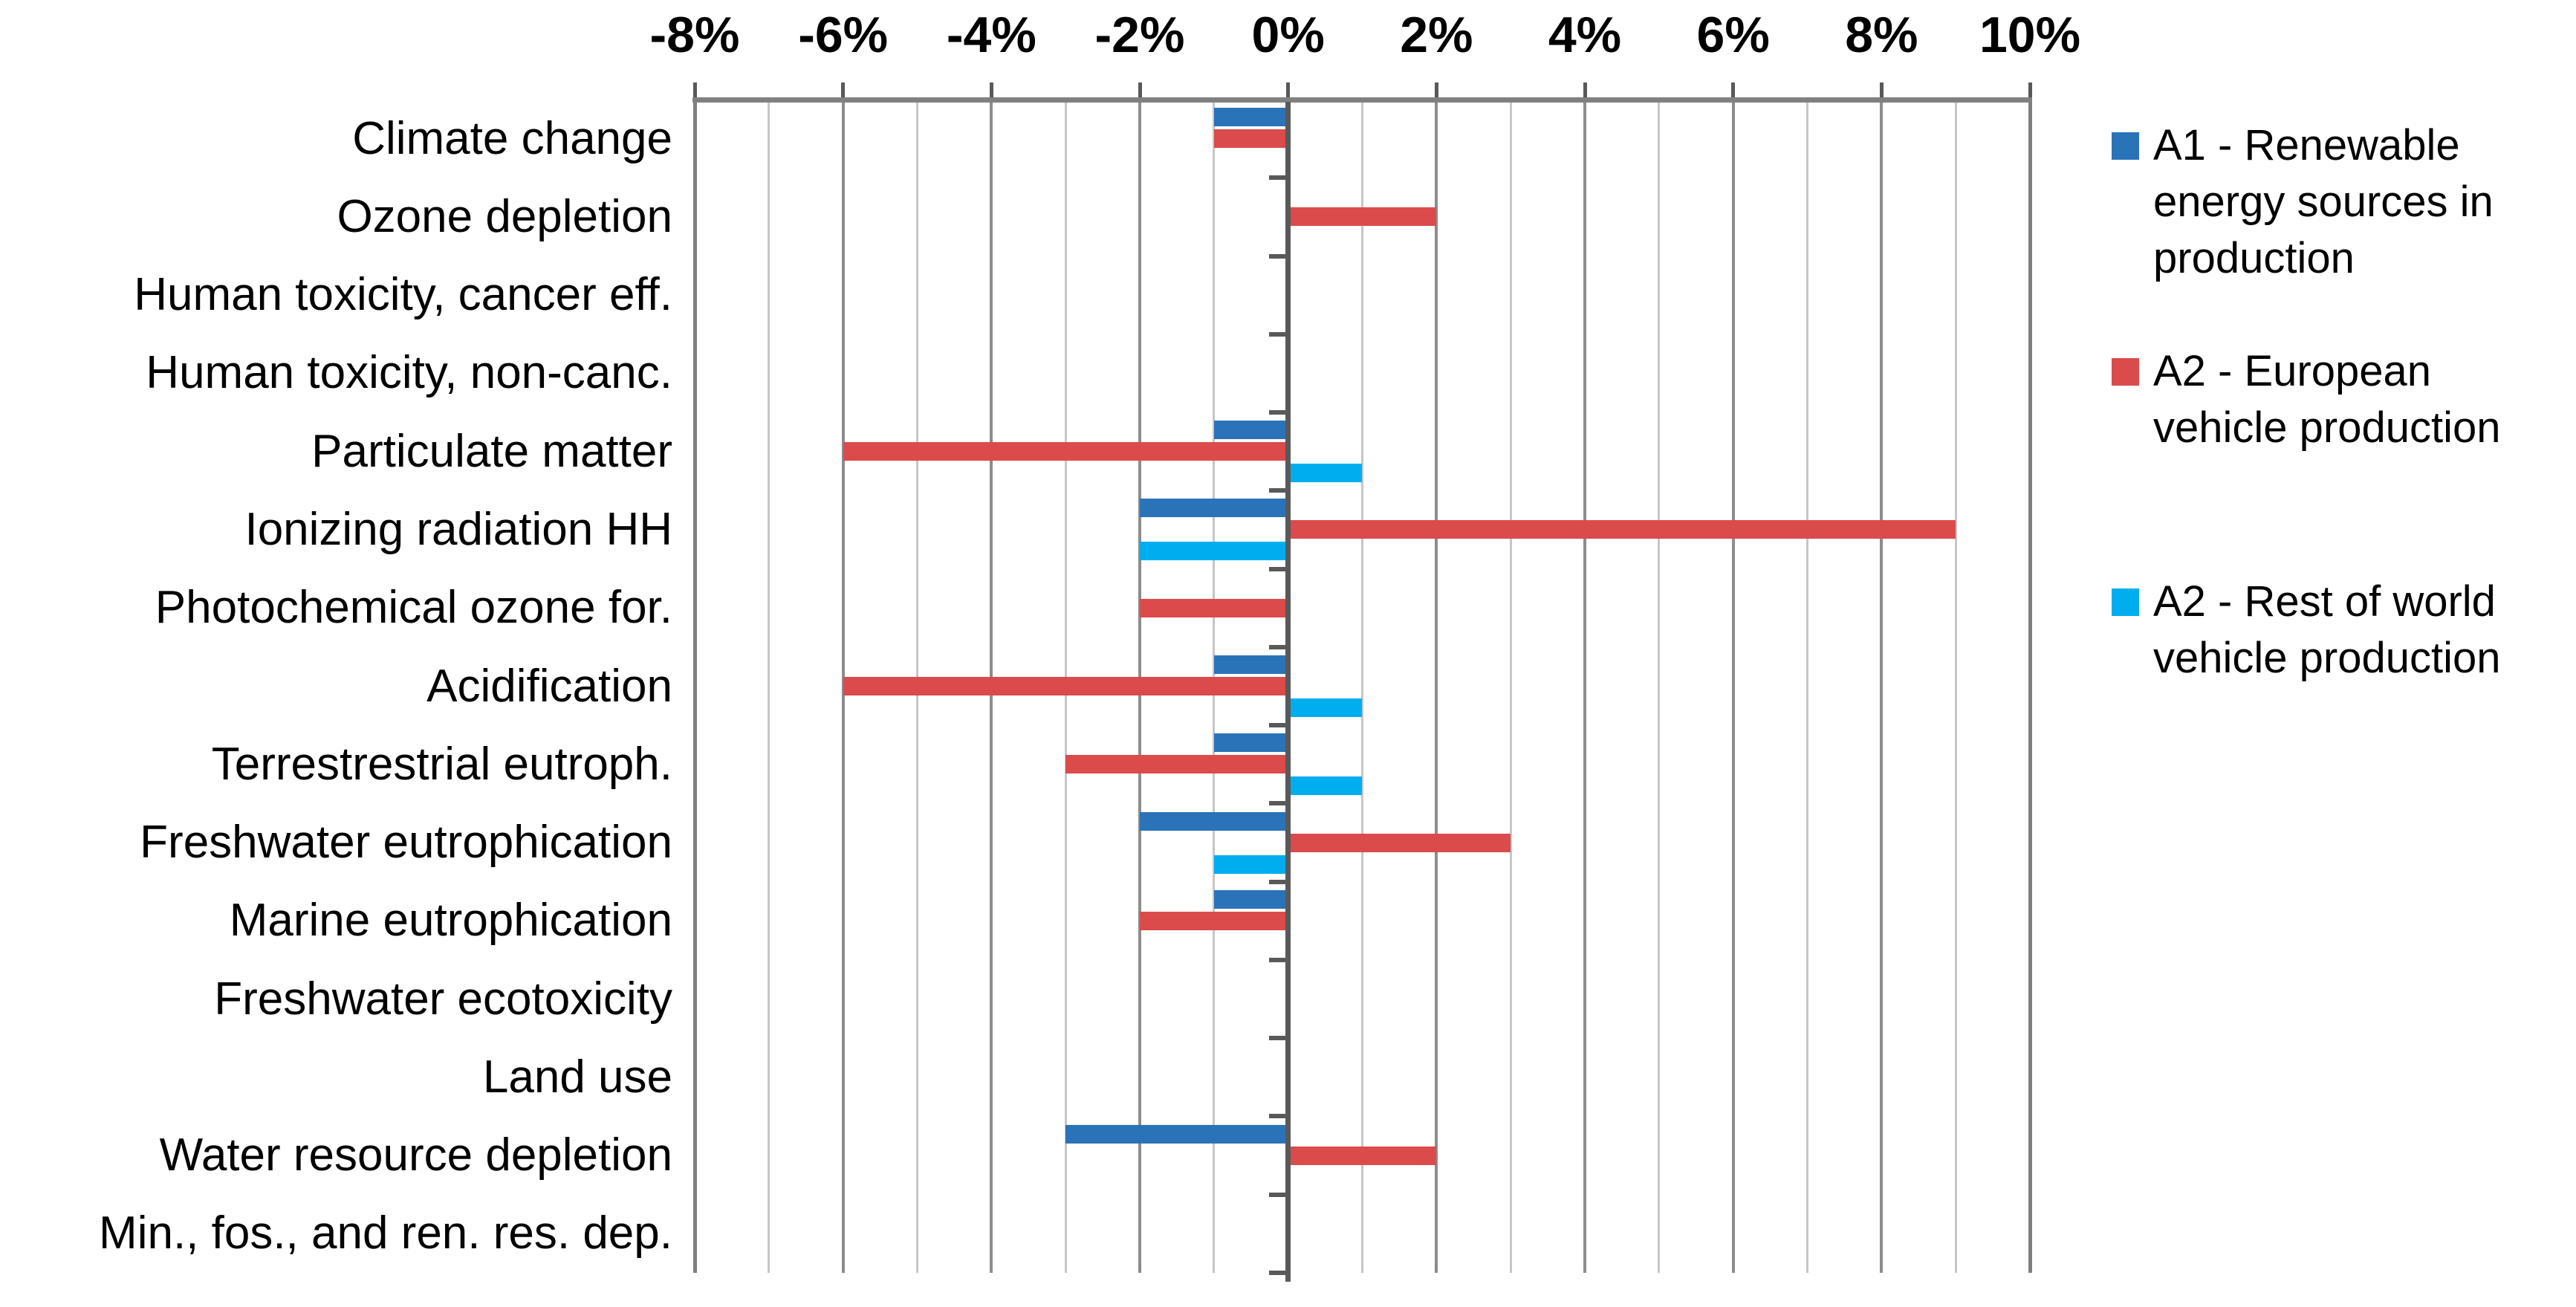  Describe the element at coordinates (2125, 602) in the screenshot. I see `legend-swatch-a2-rest-of-world` at that location.